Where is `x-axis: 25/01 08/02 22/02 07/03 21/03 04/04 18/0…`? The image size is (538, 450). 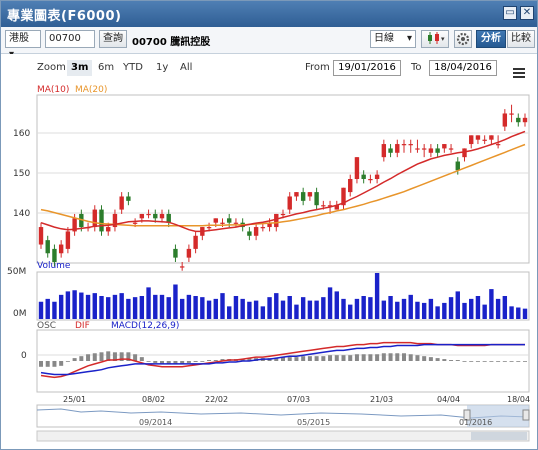
x-axis: 25/01 08/02 22/02 07/03 21/03 04/04 18/0… is located at coordinates (296, 399).